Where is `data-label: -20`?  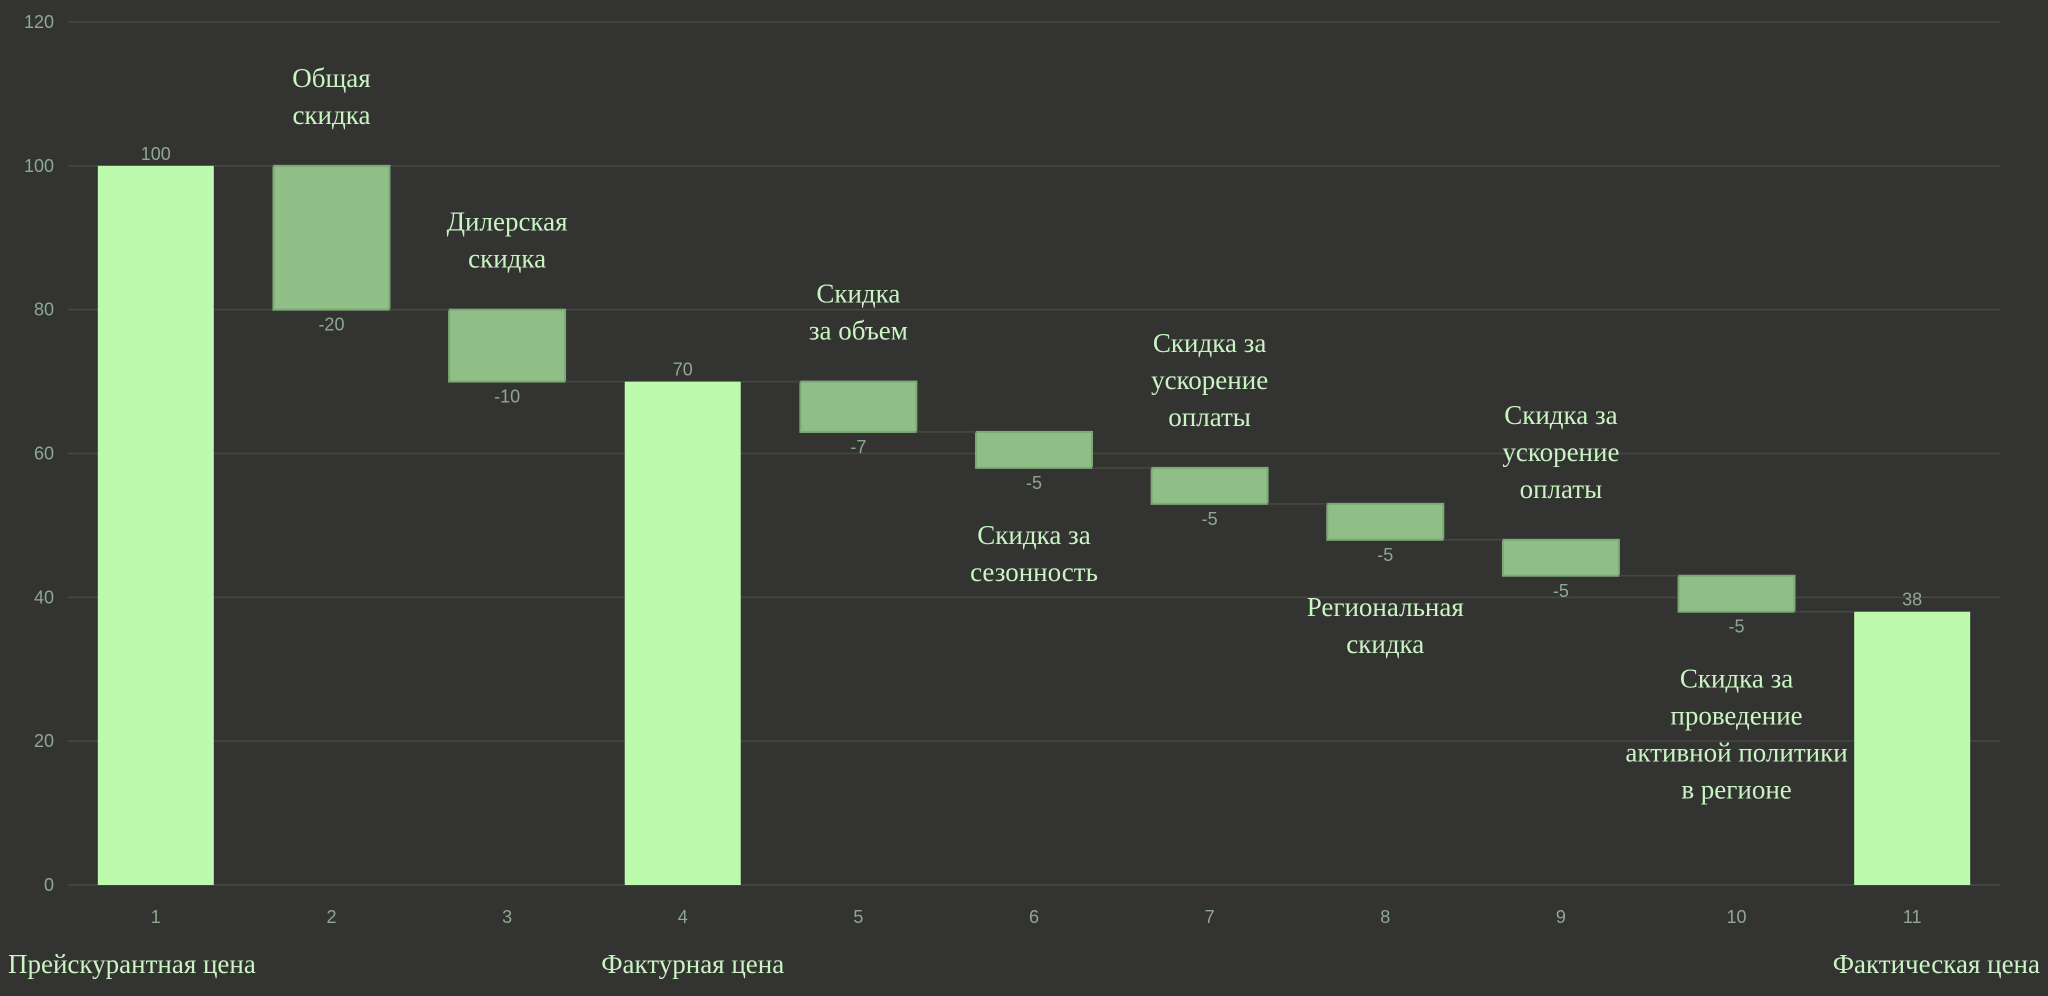
data-label: -20 is located at coordinates (331, 325).